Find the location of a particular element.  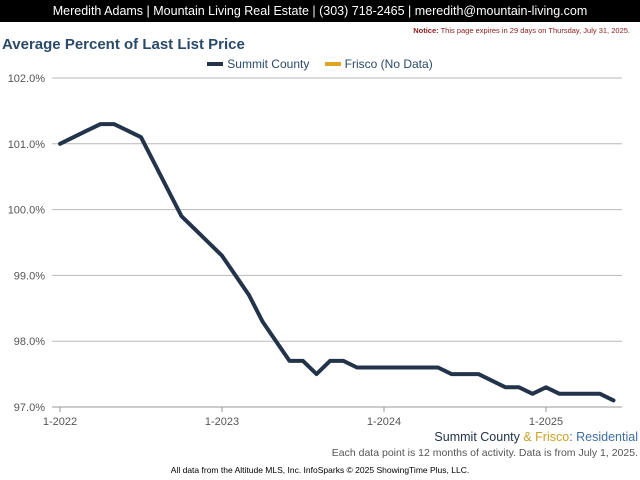

legend-swatch-frisco is located at coordinates (332, 63).